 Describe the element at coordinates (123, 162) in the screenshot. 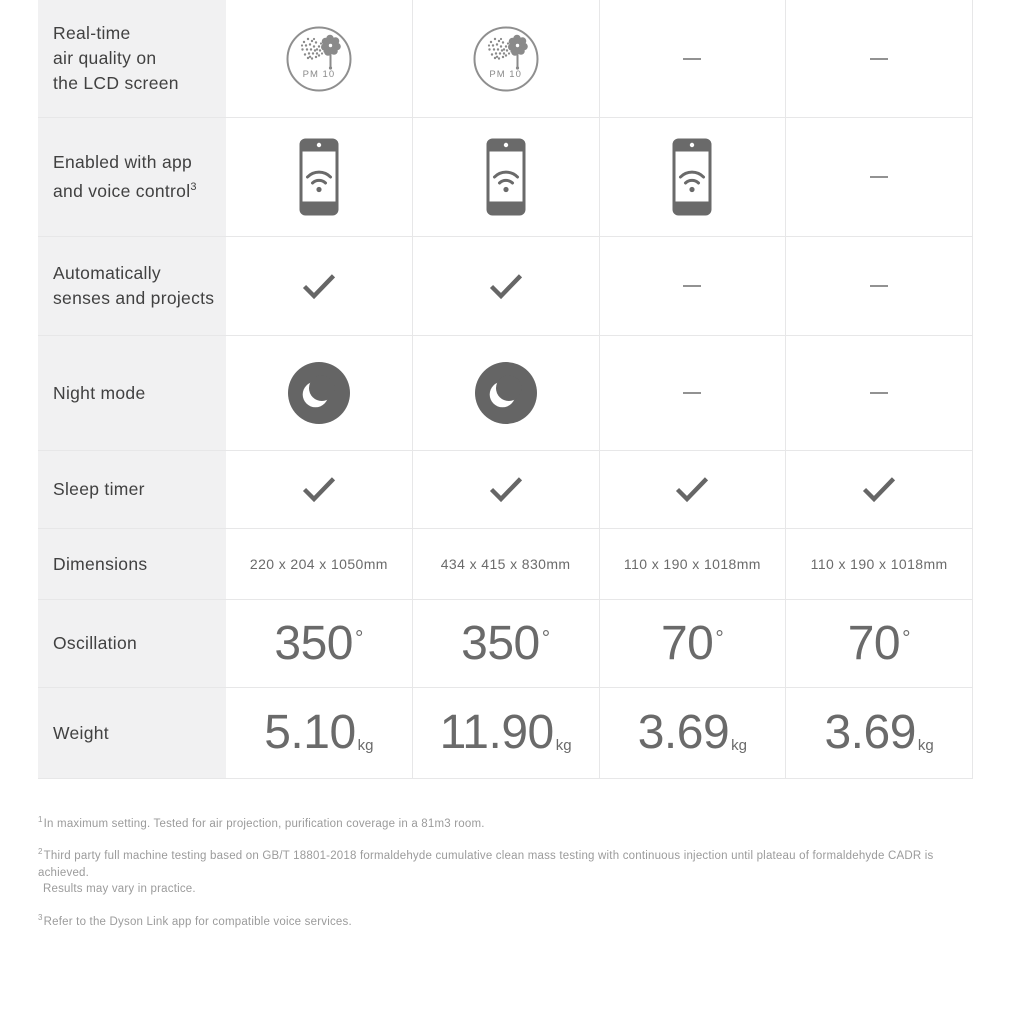

I see `row-label-text: Enabled with app` at that location.